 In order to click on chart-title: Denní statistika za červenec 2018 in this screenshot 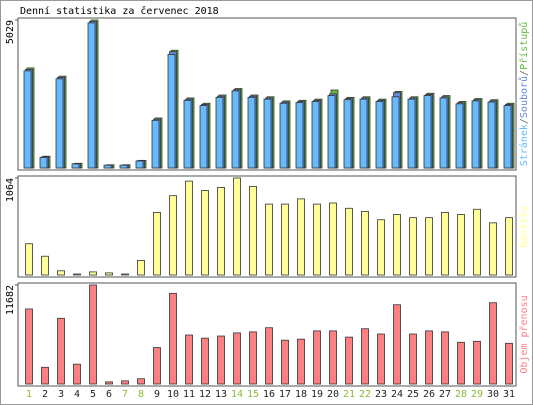, I will do `click(119, 11)`.